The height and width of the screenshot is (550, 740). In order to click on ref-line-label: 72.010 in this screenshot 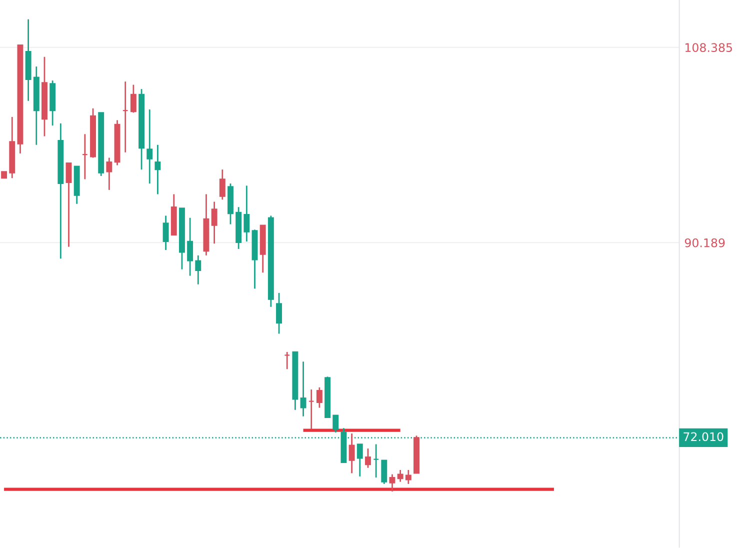, I will do `click(704, 437)`.